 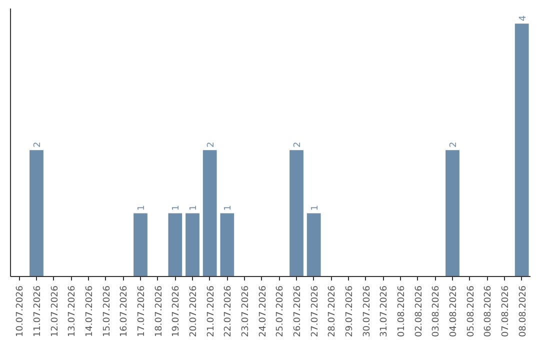 What do you see at coordinates (73, 311) in the screenshot?
I see `x-tick-label: 13.07.2026` at bounding box center [73, 311].